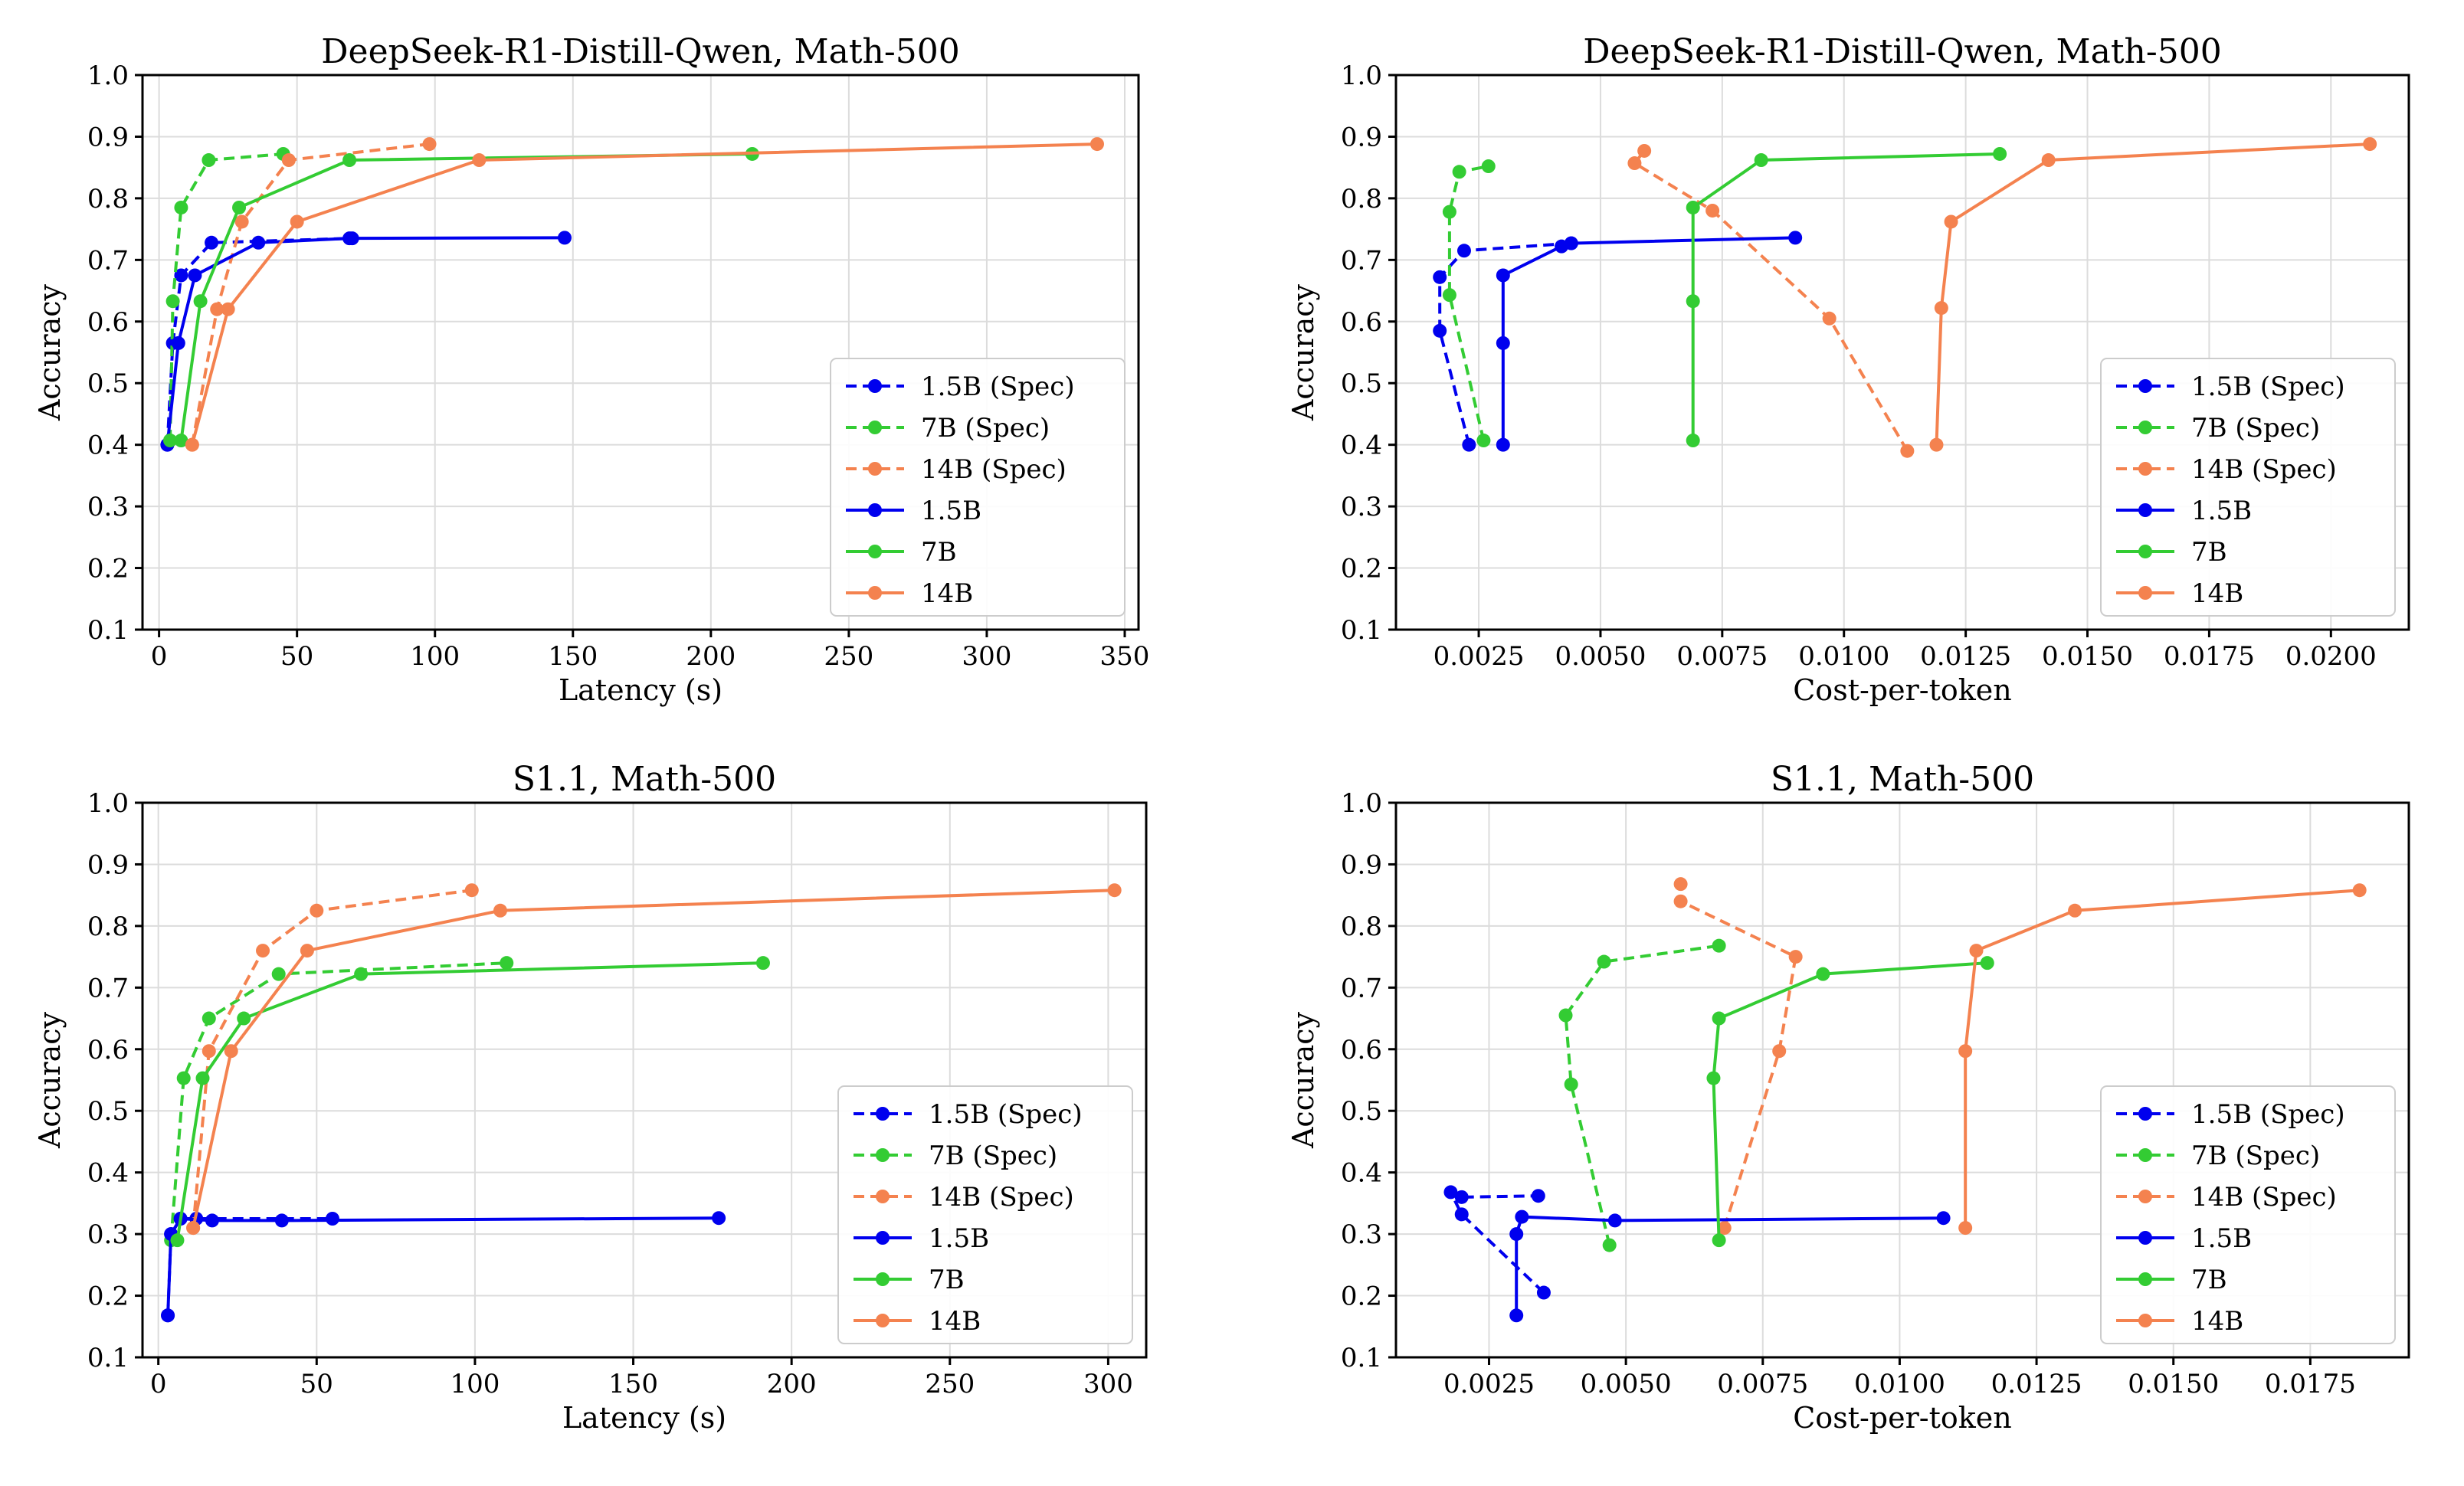  Describe the element at coordinates (2221, 511) in the screenshot. I see `legend-label: 1.5B` at that location.